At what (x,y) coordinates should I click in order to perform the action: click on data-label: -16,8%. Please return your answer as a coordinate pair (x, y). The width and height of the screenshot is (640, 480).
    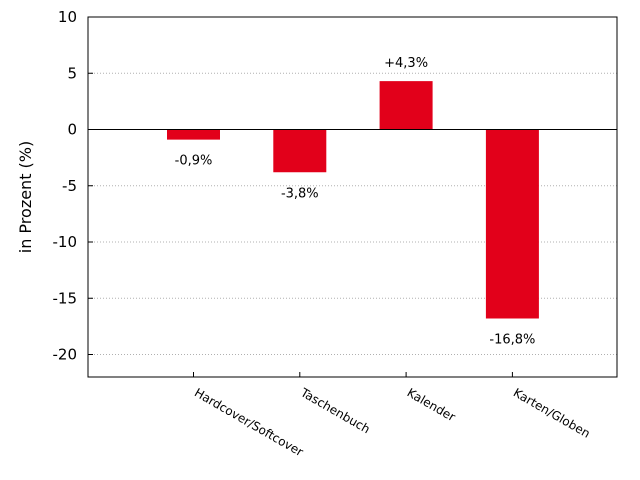
    Looking at the image, I should click on (512, 340).